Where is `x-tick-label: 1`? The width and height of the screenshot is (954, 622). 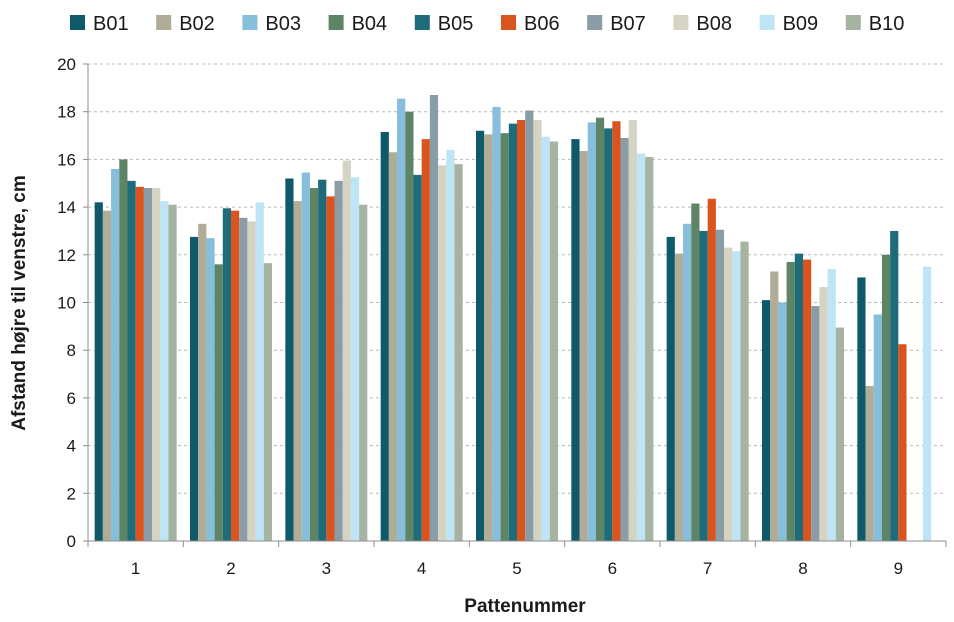 x-tick-label: 1 is located at coordinates (135, 568).